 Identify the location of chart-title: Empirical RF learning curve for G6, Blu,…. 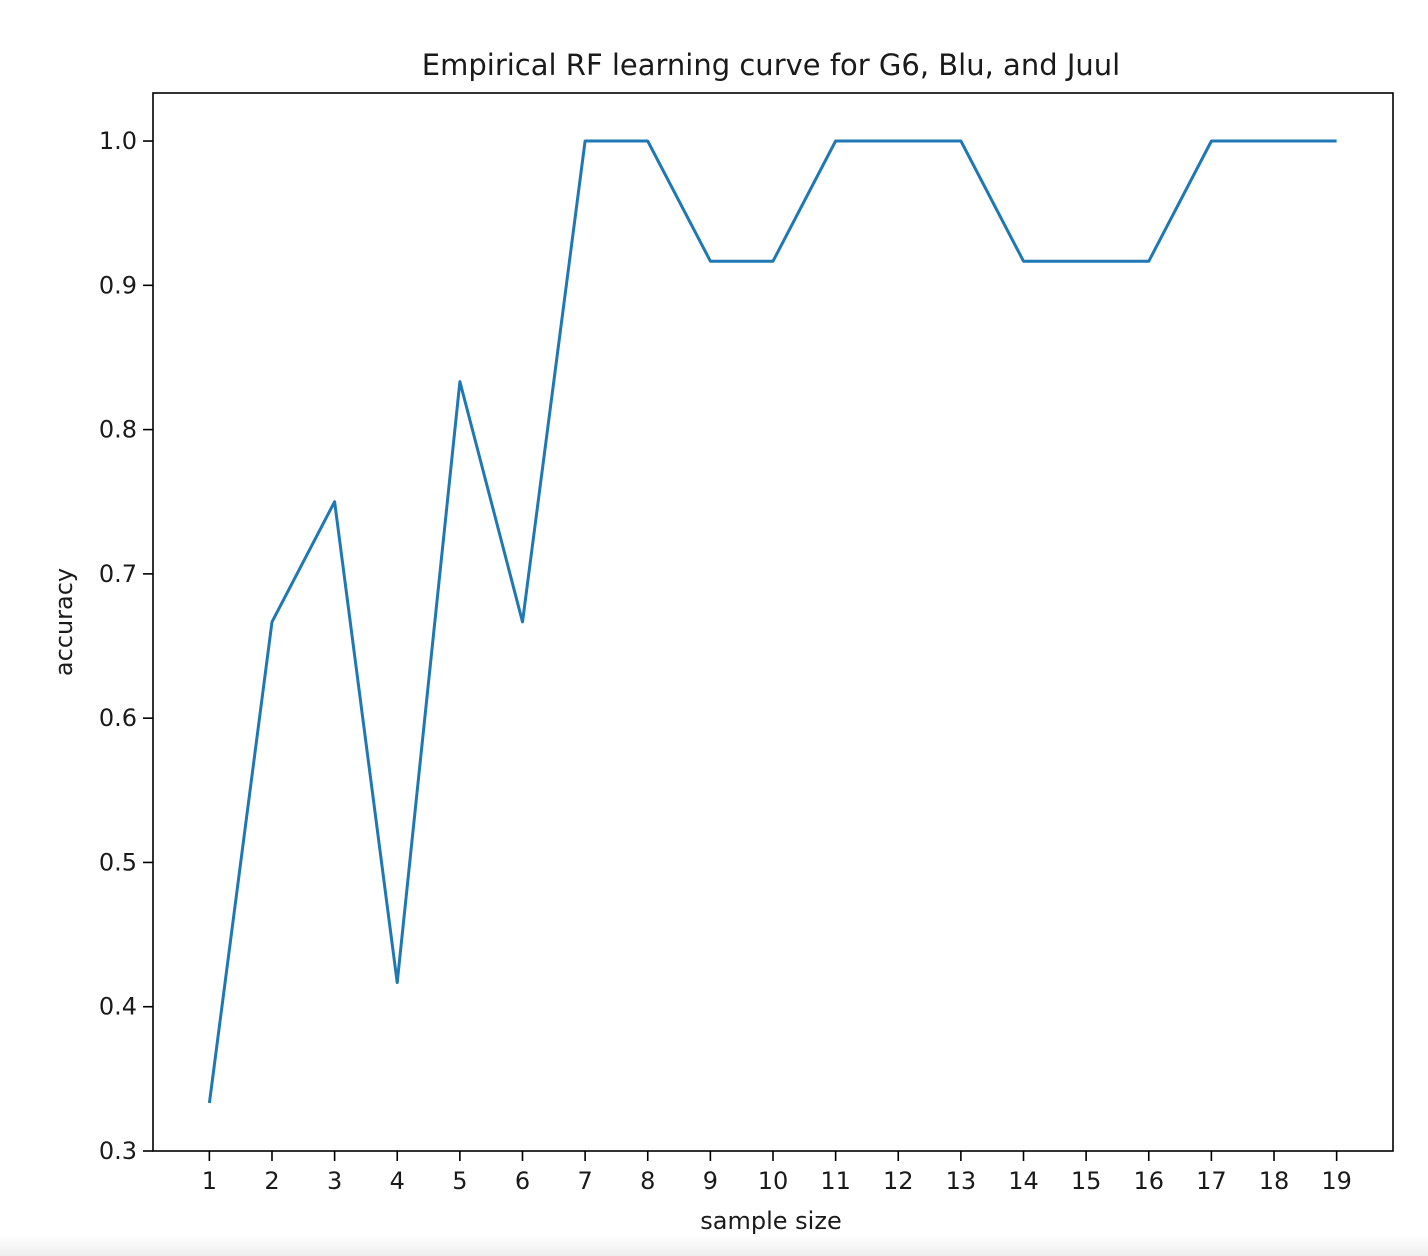
(771, 65).